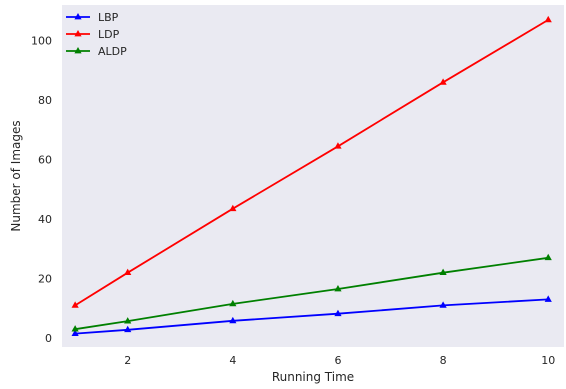  What do you see at coordinates (312, 316) in the screenshot?
I see `series-line-lbp` at bounding box center [312, 316].